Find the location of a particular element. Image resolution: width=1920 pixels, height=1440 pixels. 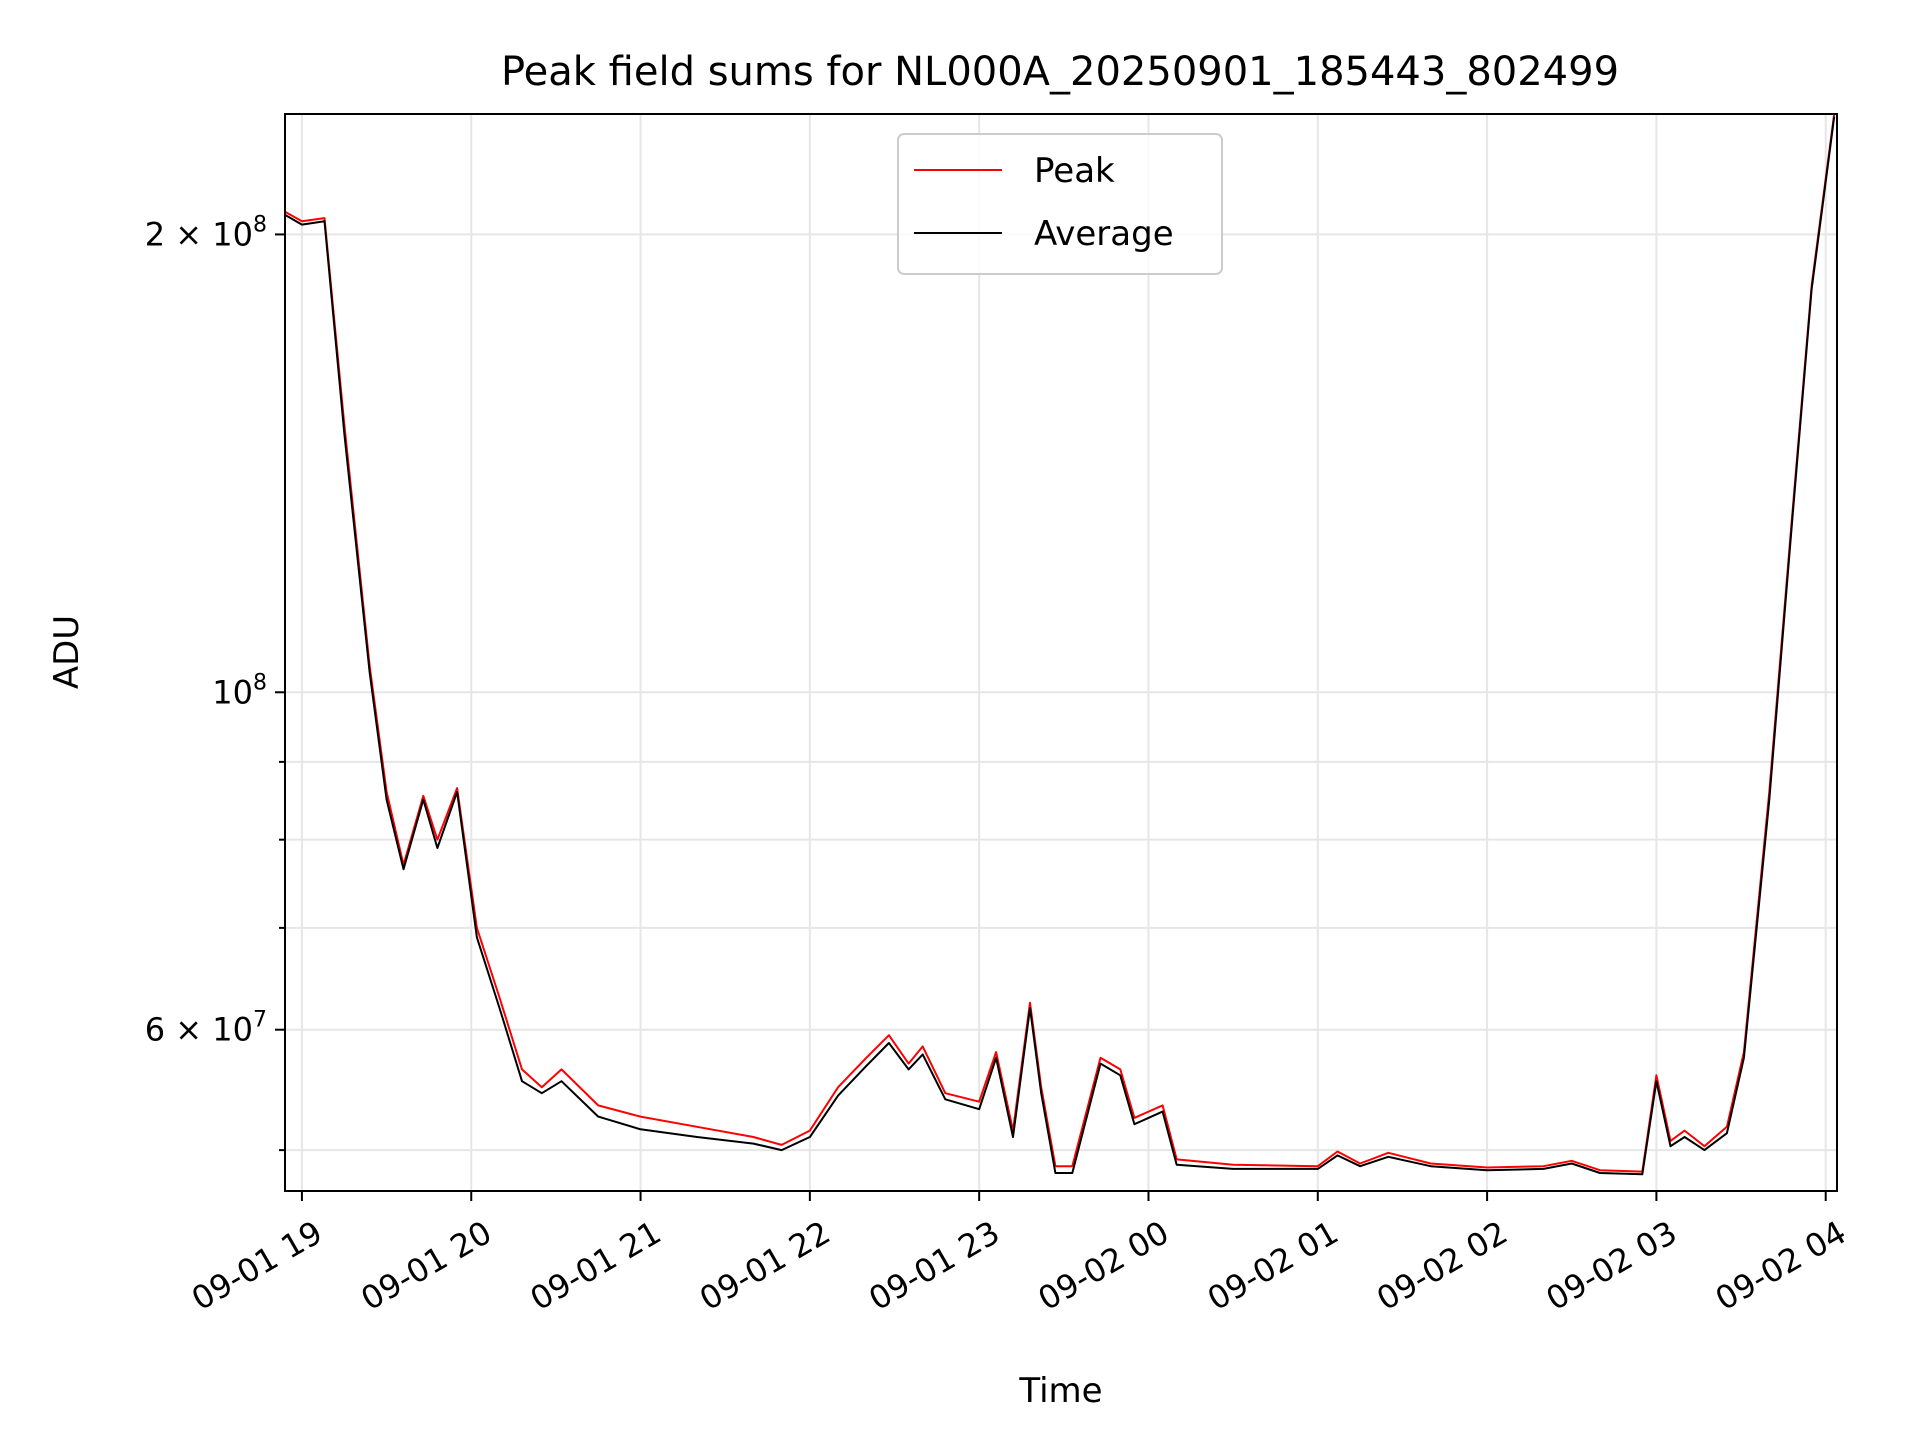

y-tick-label: 108 is located at coordinates (239, 690).